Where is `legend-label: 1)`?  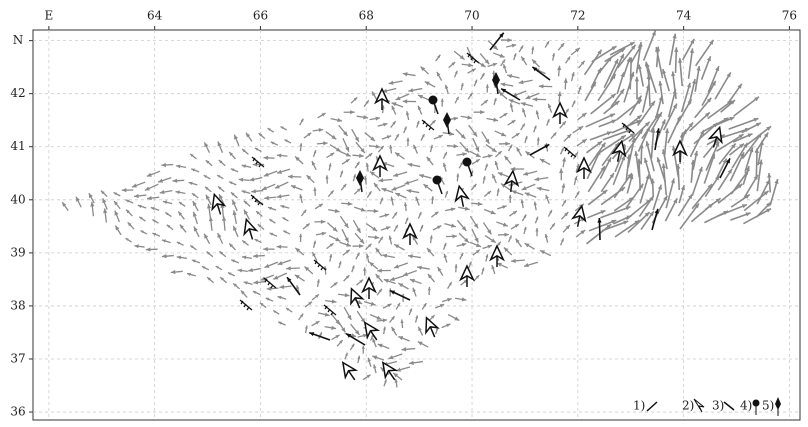 legend-label: 1) is located at coordinates (639, 406).